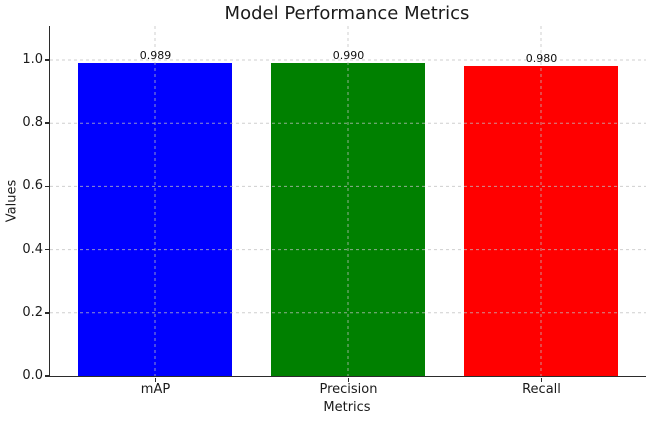 The width and height of the screenshot is (650, 422). What do you see at coordinates (32, 249) in the screenshot?
I see `y-tick-label: 0.4` at bounding box center [32, 249].